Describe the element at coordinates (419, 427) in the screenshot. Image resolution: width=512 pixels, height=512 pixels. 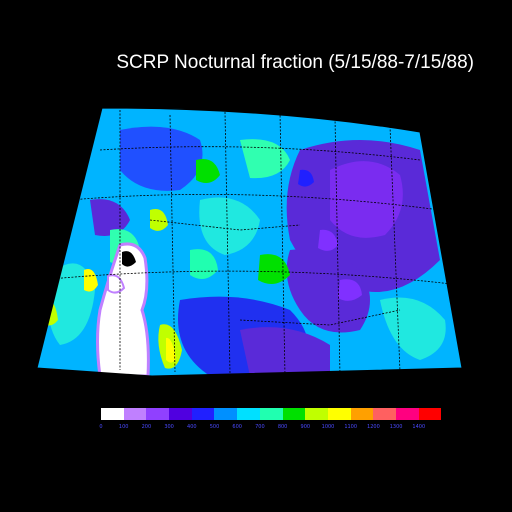
I see `legend-tick-label: 1400` at that location.